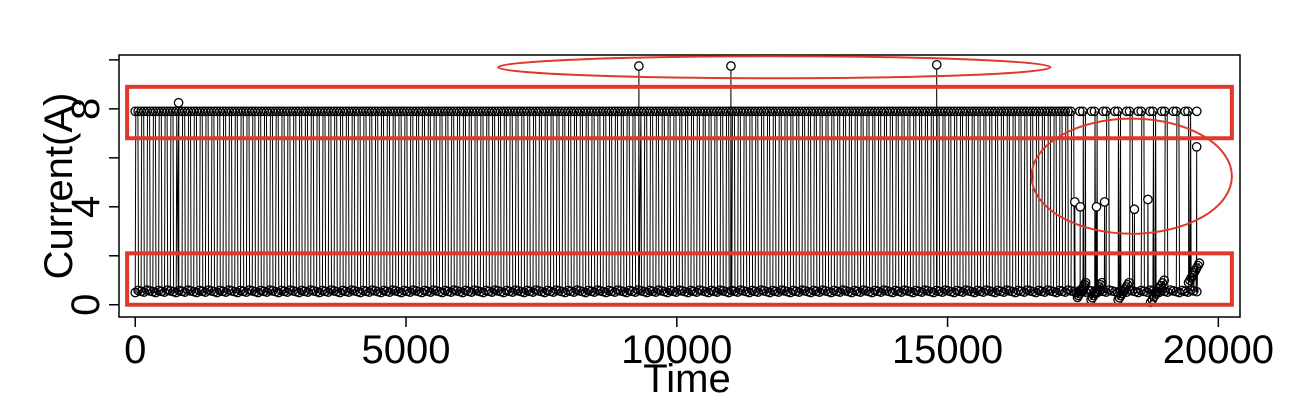 This screenshot has width=1312, height=416. What do you see at coordinates (135, 350) in the screenshot?
I see `x-tick-label: 0` at bounding box center [135, 350].